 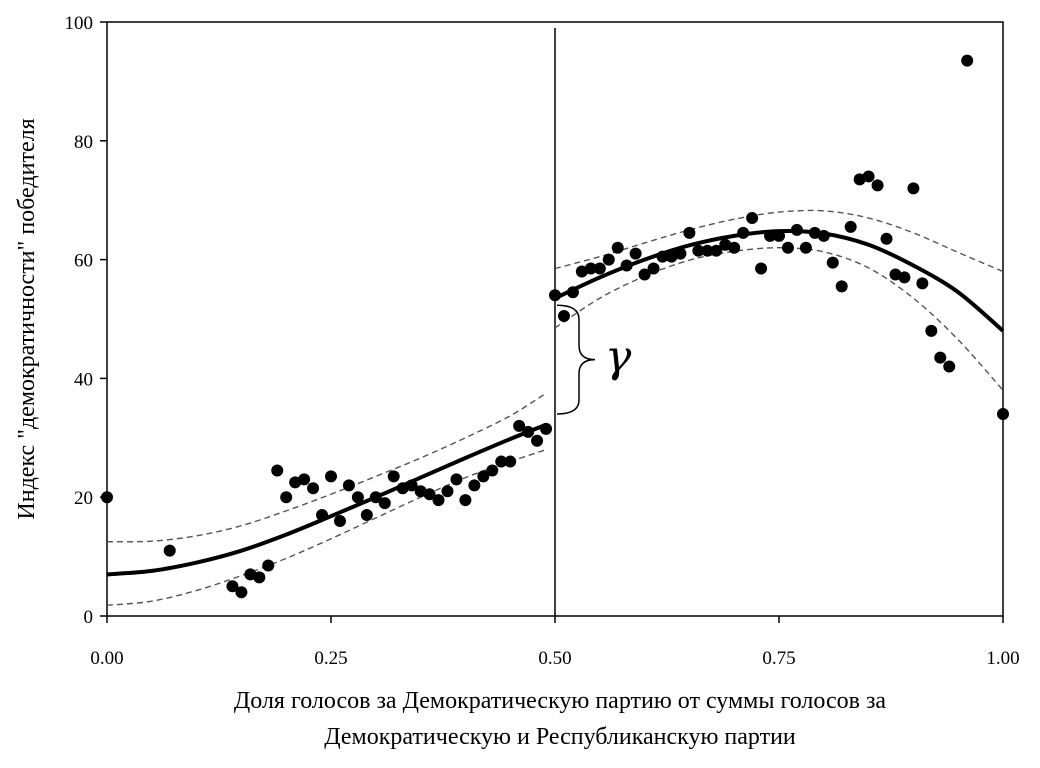 I want to click on y-tick-label: 20, so click(x=83, y=498).